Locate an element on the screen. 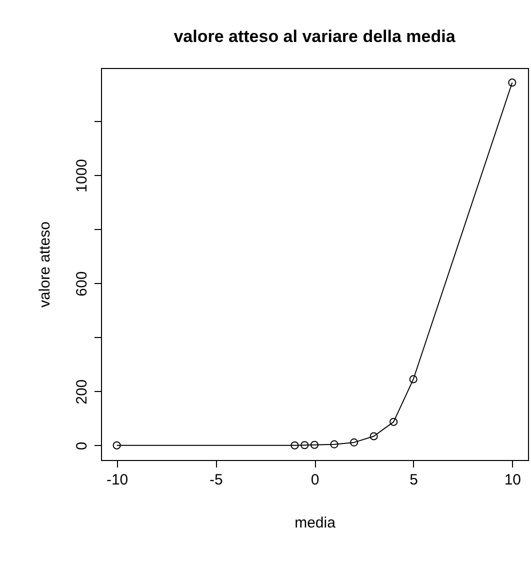 The height and width of the screenshot is (565, 531). y-axis-title: valore atteso is located at coordinates (45, 265).